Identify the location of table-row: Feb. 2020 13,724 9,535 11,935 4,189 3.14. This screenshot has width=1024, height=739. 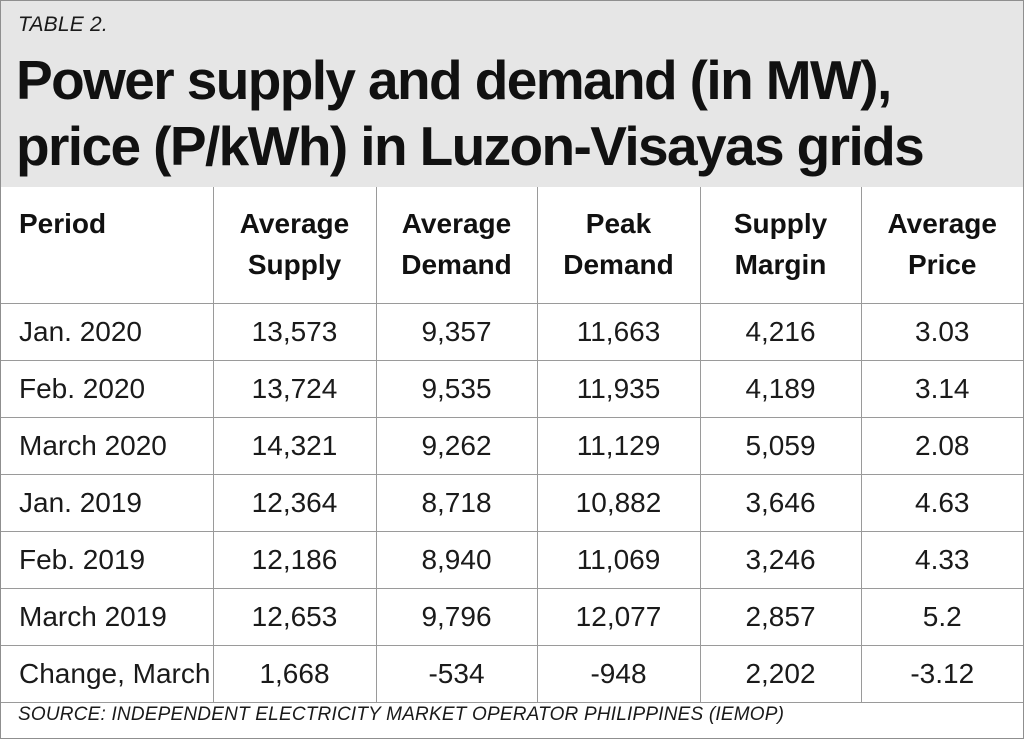
(512, 389).